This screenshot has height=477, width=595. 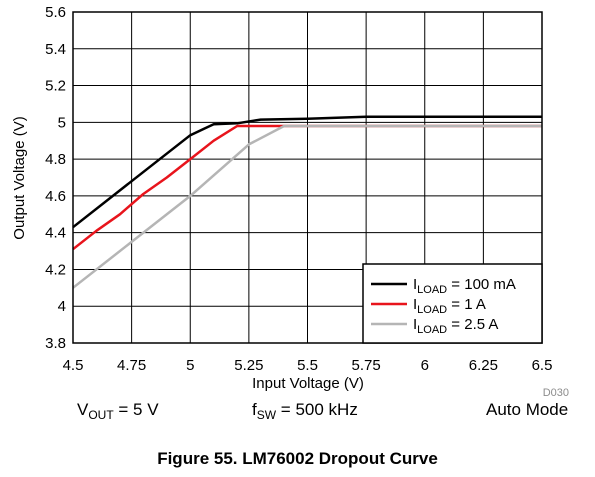 I want to click on legend-label: ILOAD = 100 mA, so click(x=464, y=286).